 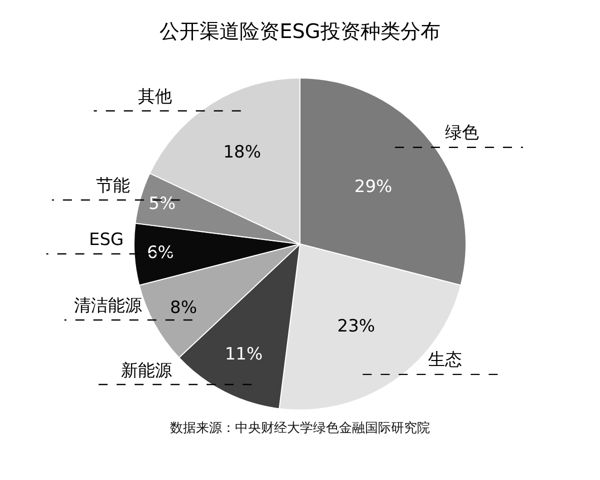 I want to click on slice-label: 新能源, so click(x=146, y=371).